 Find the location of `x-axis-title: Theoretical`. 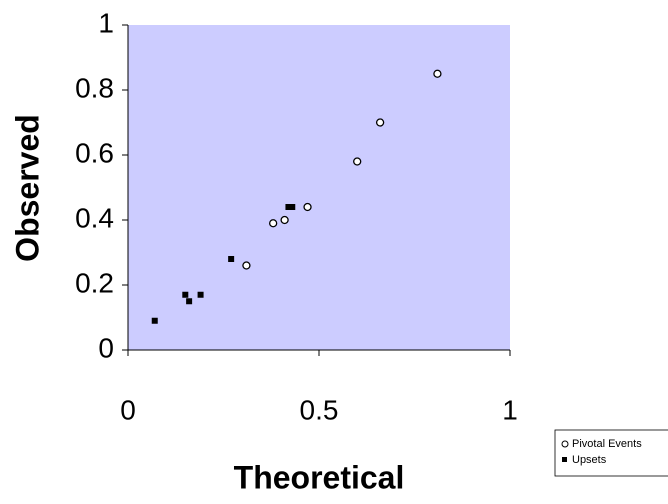

x-axis-title: Theoretical is located at coordinates (319, 477).